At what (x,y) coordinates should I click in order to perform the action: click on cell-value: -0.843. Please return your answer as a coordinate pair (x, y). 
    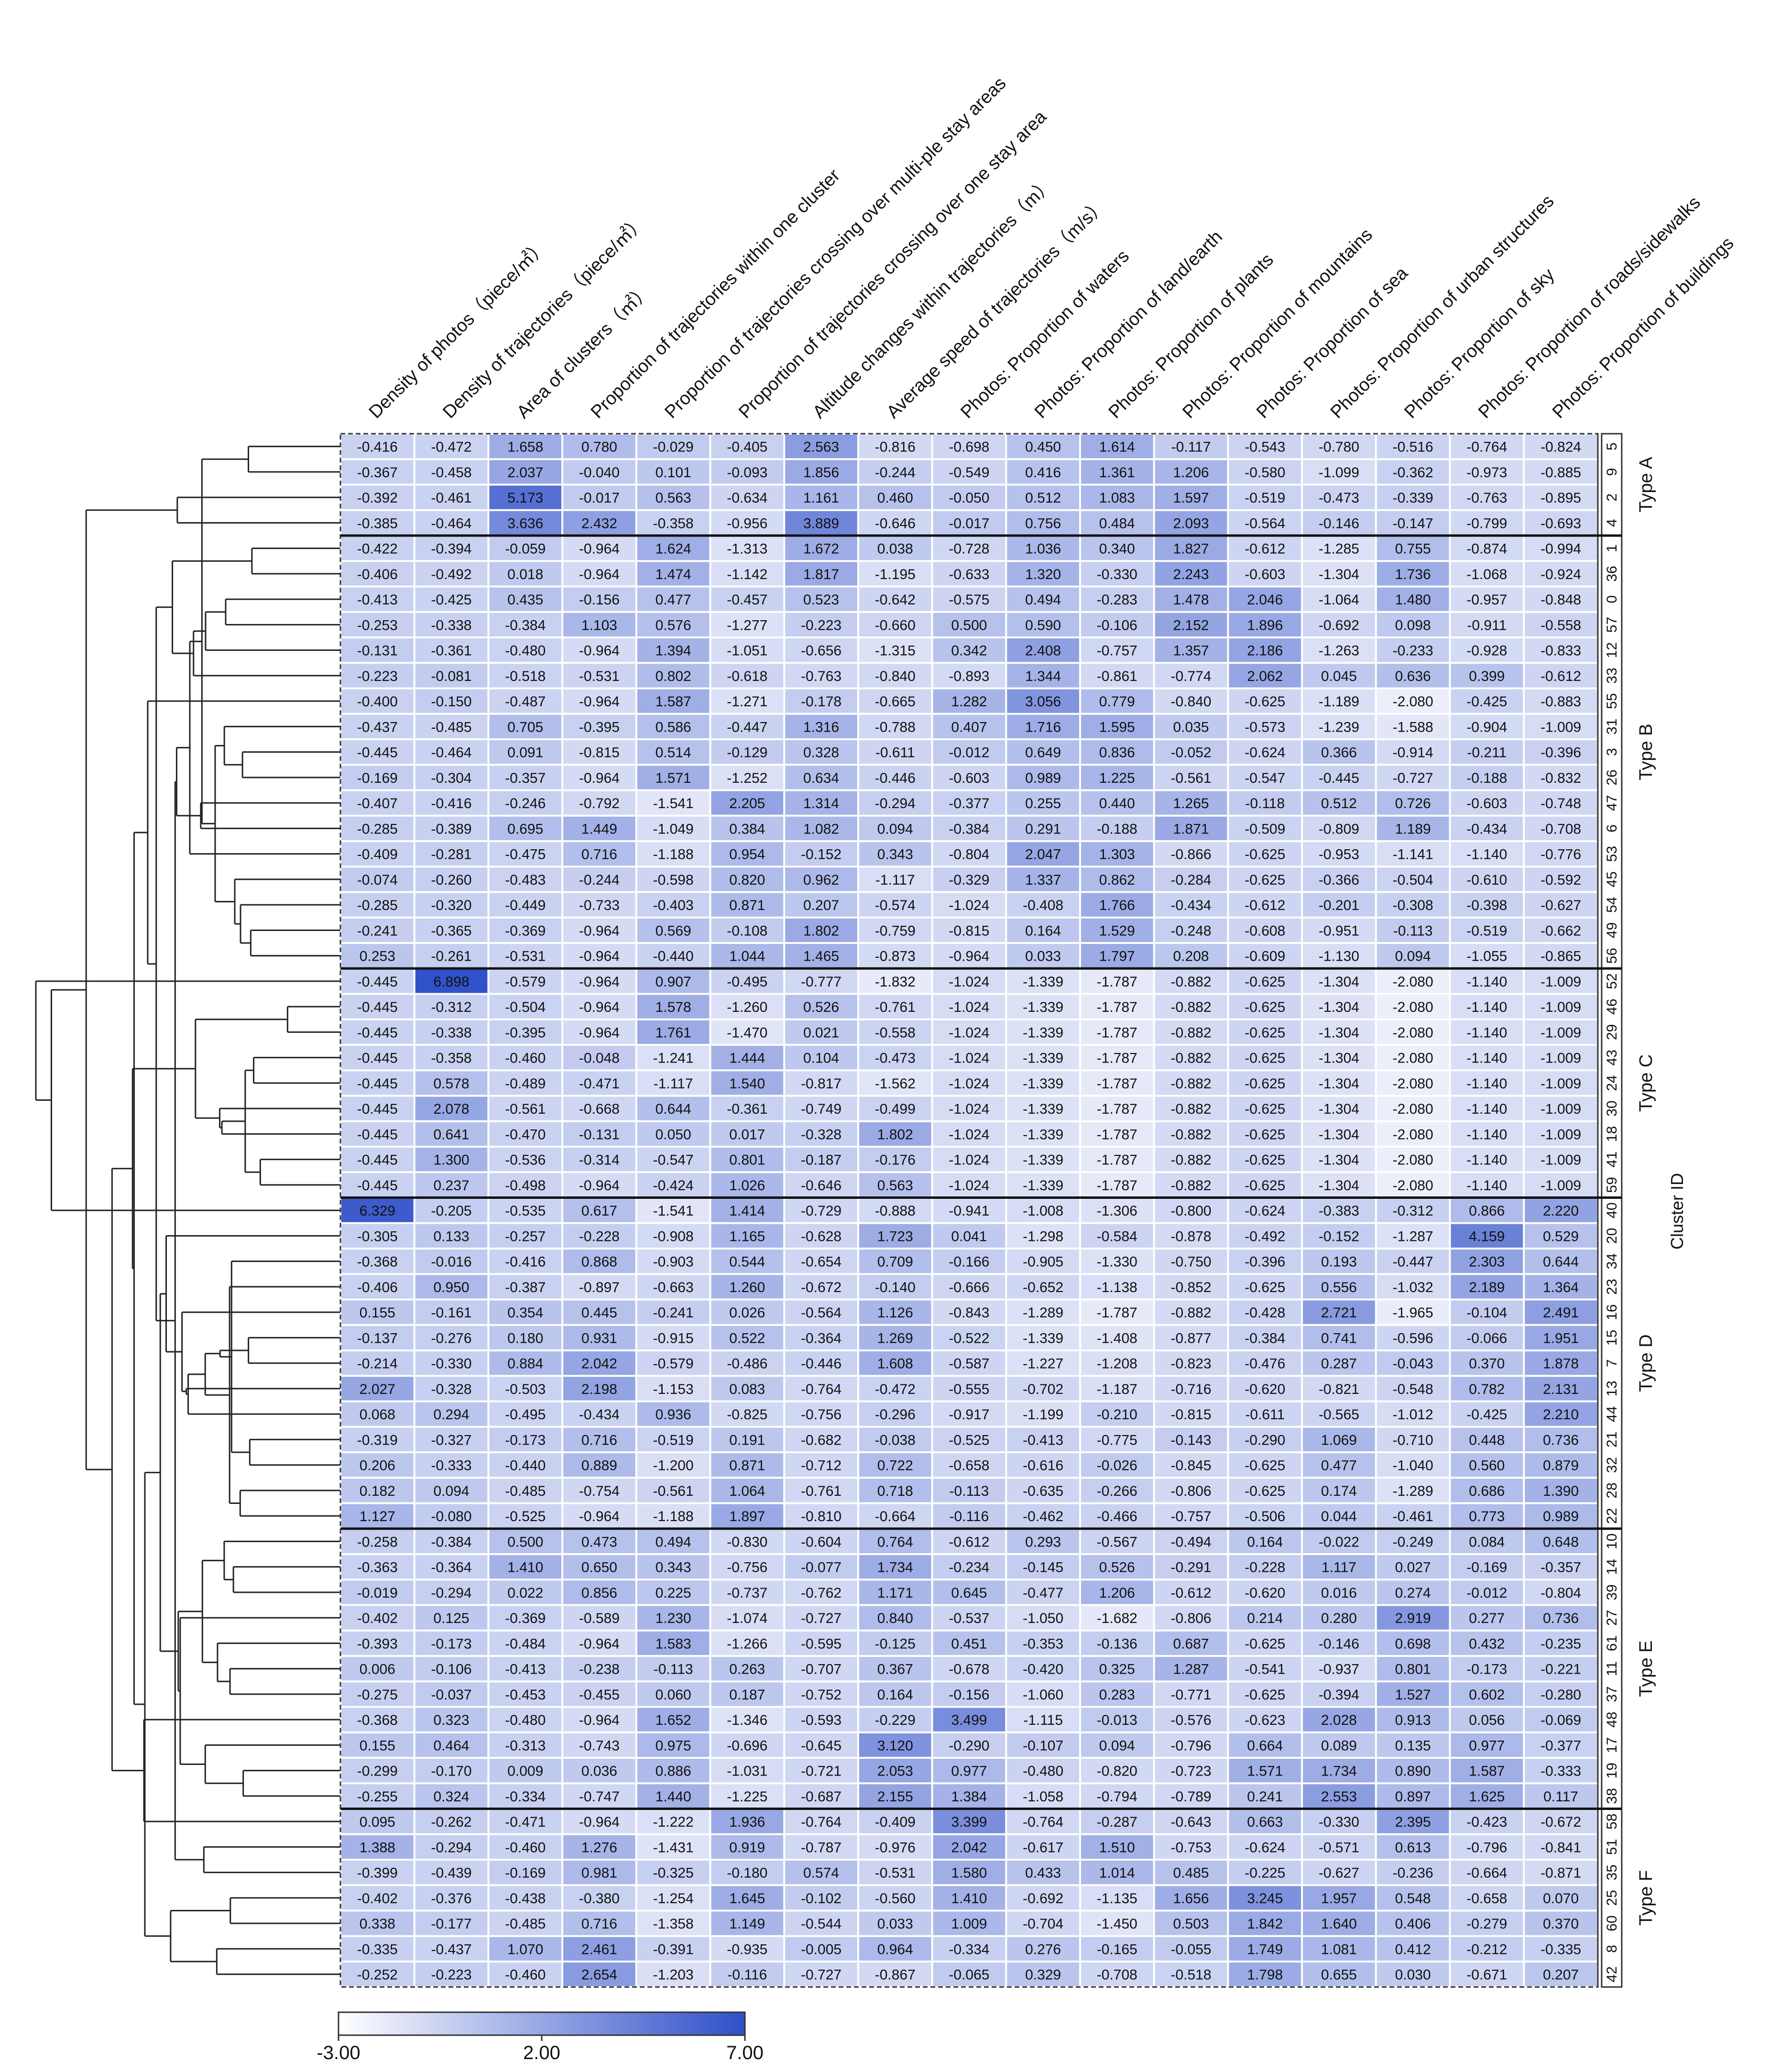
    Looking at the image, I should click on (969, 1313).